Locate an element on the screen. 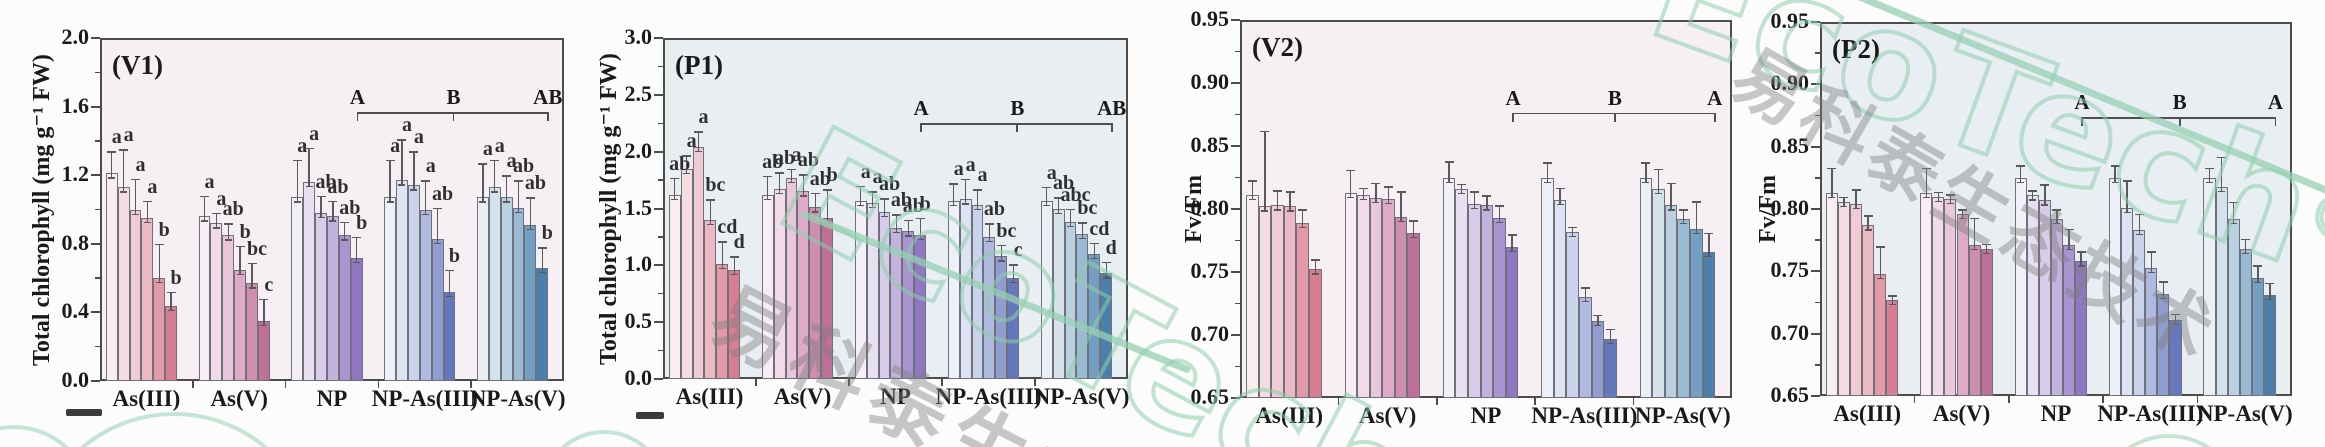  x-category-label: As(III) is located at coordinates (709, 396).